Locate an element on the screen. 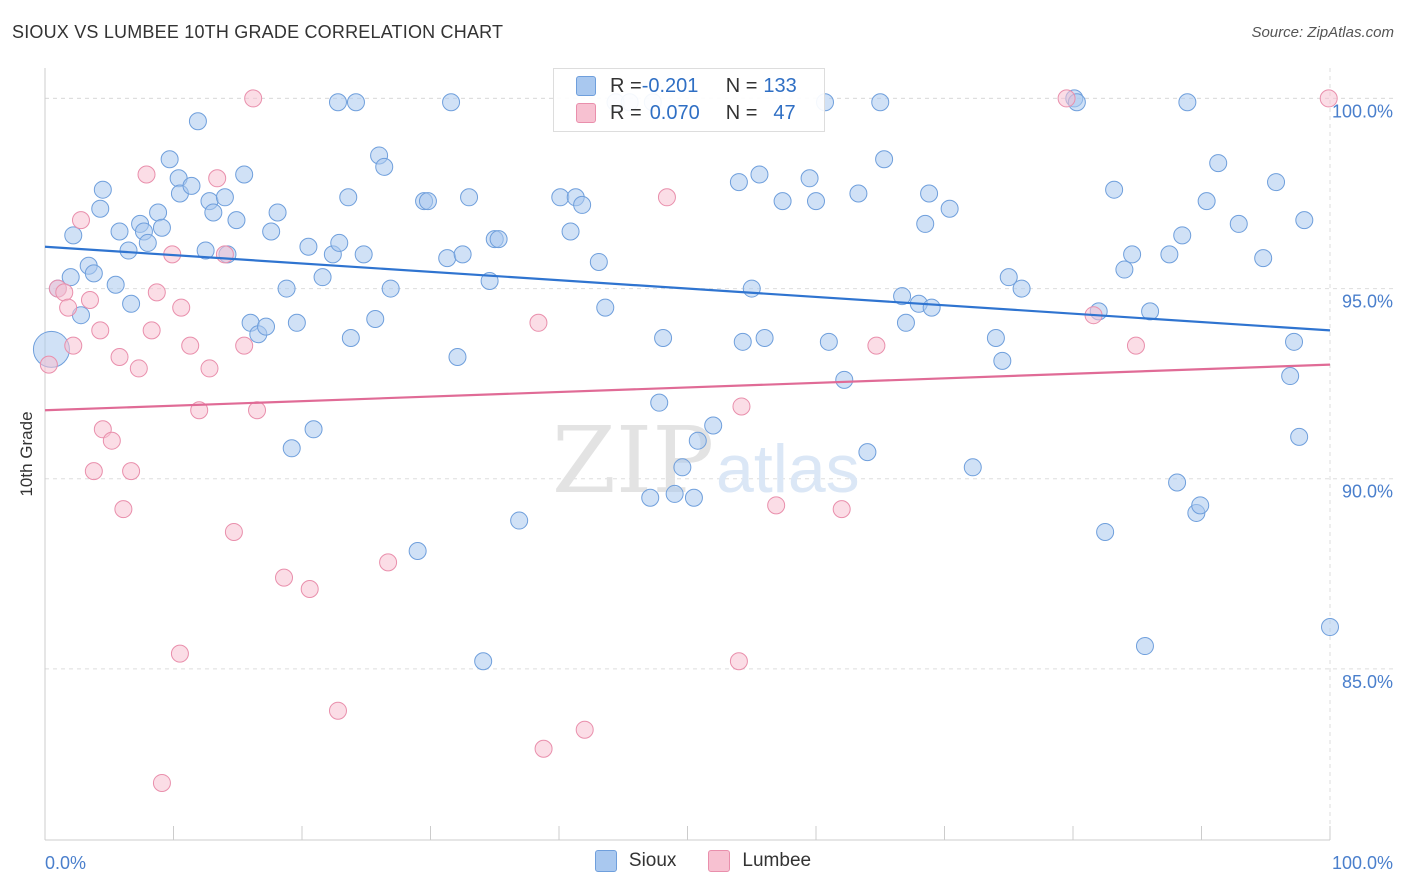 This screenshot has height=892, width=1406. y-tick-label: 90.0% is located at coordinates (1367, 492).